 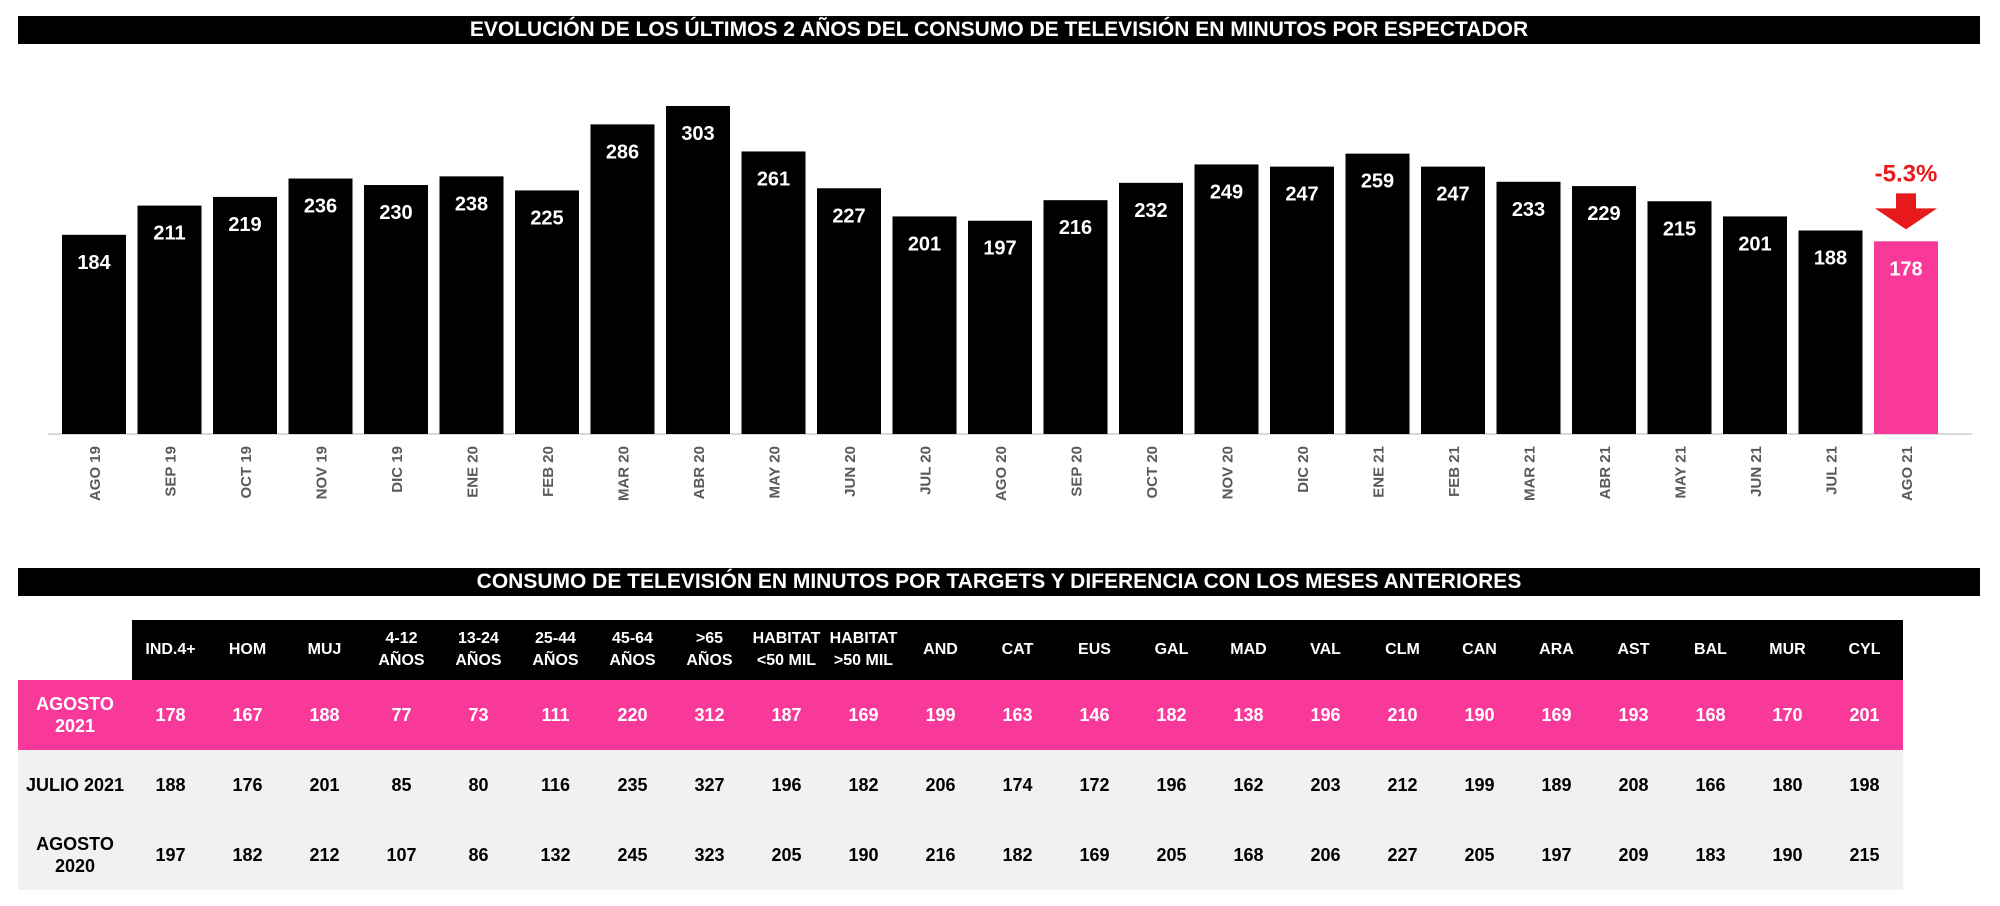 What do you see at coordinates (75, 650) in the screenshot?
I see `header-blank` at bounding box center [75, 650].